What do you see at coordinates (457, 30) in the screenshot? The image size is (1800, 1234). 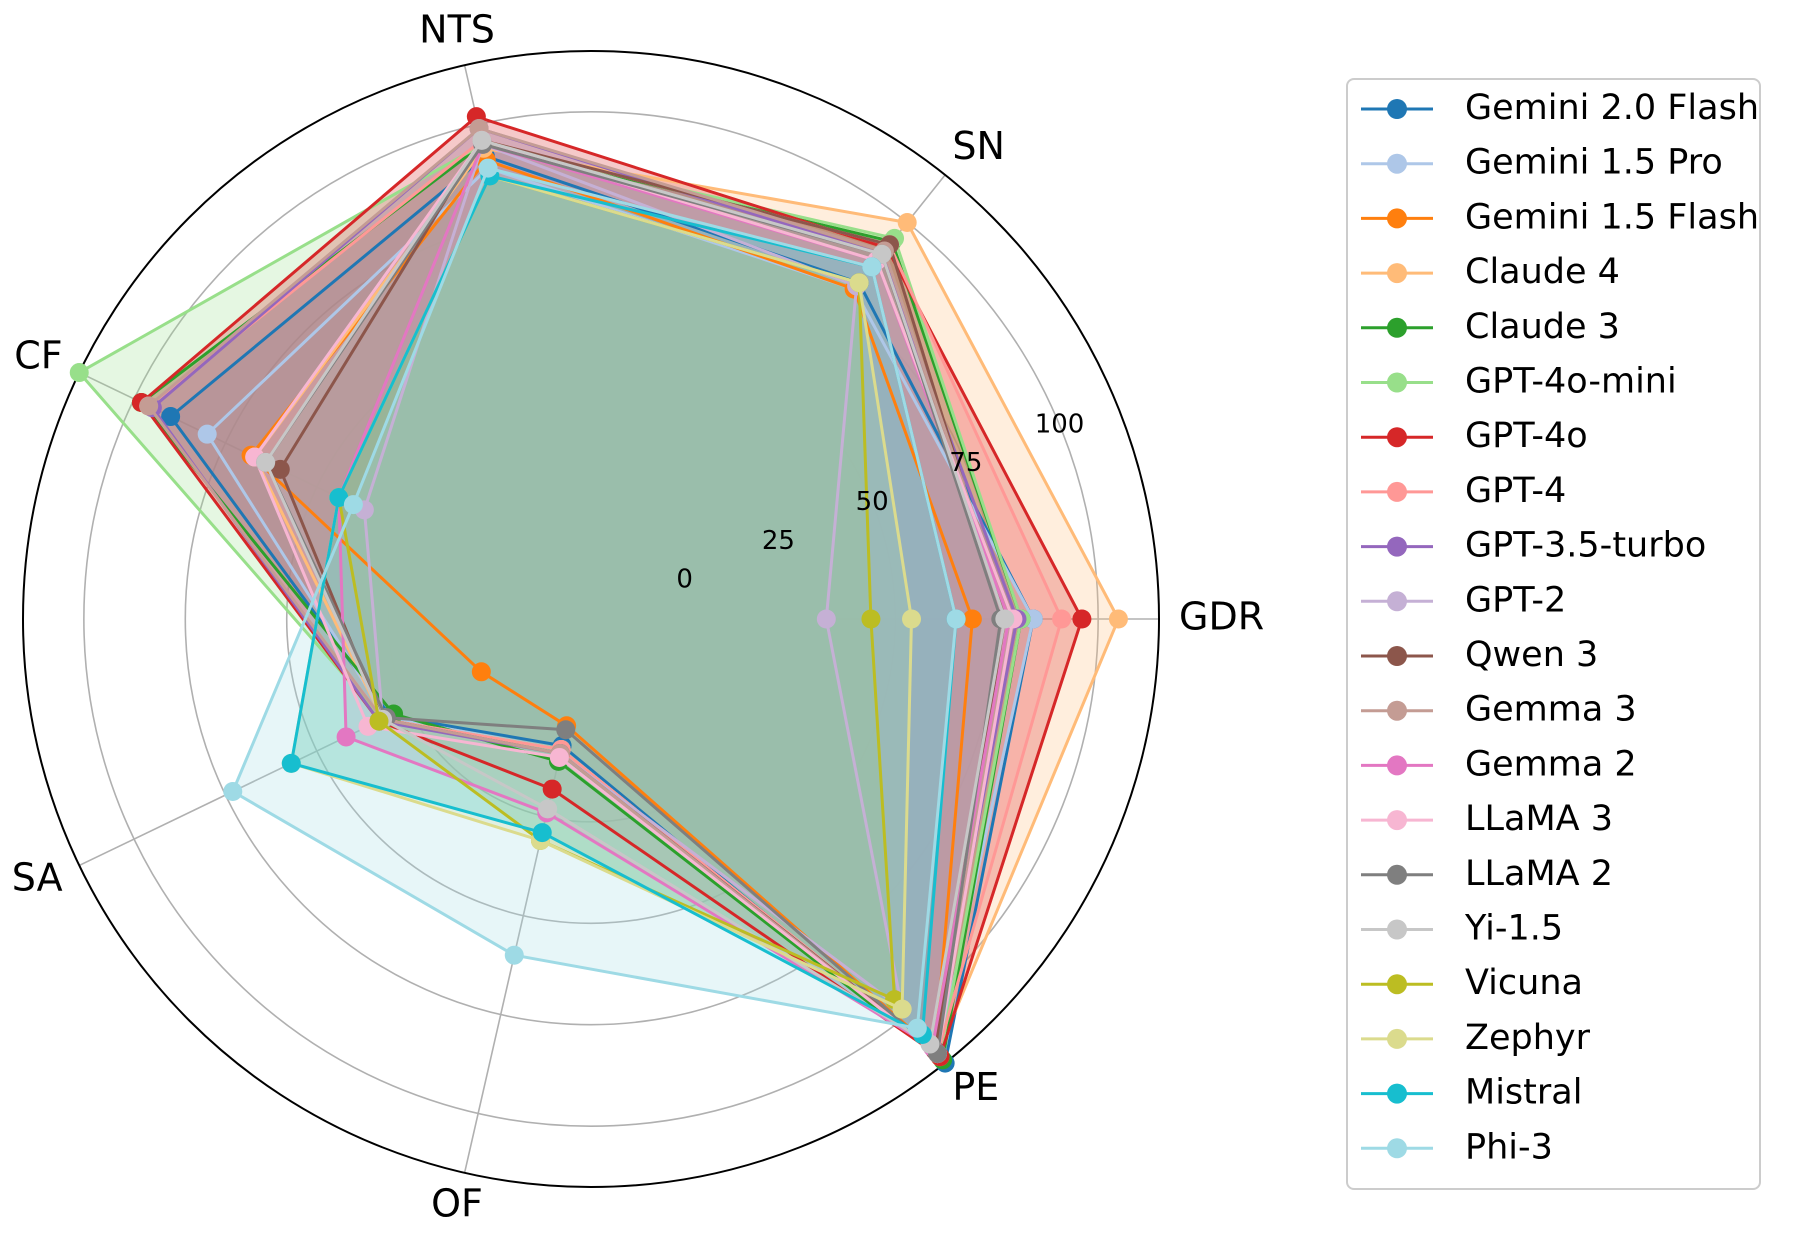 I see `axis-label-nts: NTS` at bounding box center [457, 30].